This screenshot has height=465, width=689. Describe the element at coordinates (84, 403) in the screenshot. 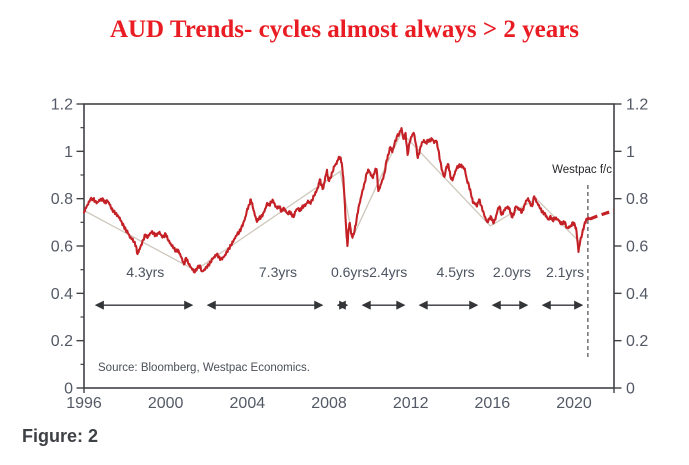

I see `x-axis-tick-label: 1996` at that location.